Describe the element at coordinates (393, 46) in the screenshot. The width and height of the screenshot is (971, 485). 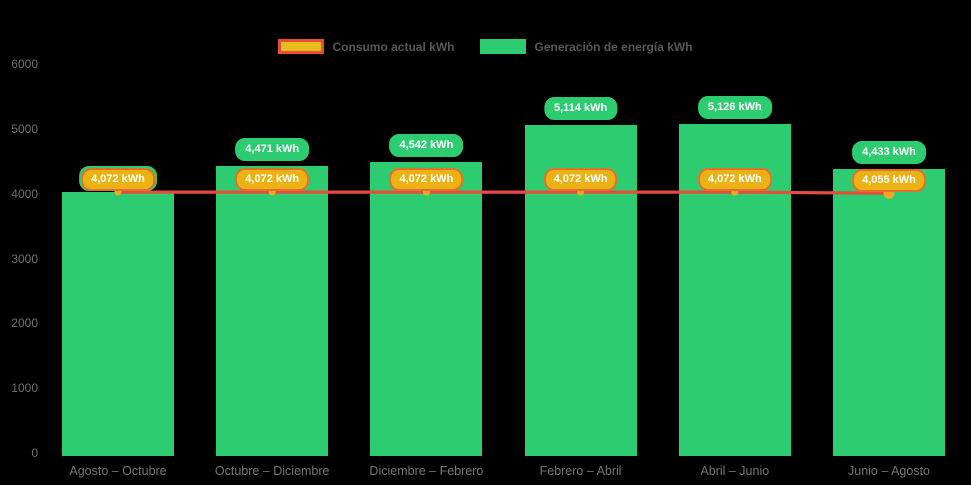
I see `legend-label-consumption: Consumo actual kWh` at that location.